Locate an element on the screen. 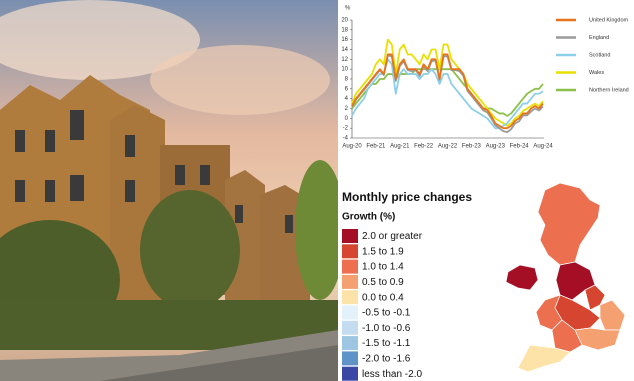  y-tick-label: 6 is located at coordinates (347, 89).